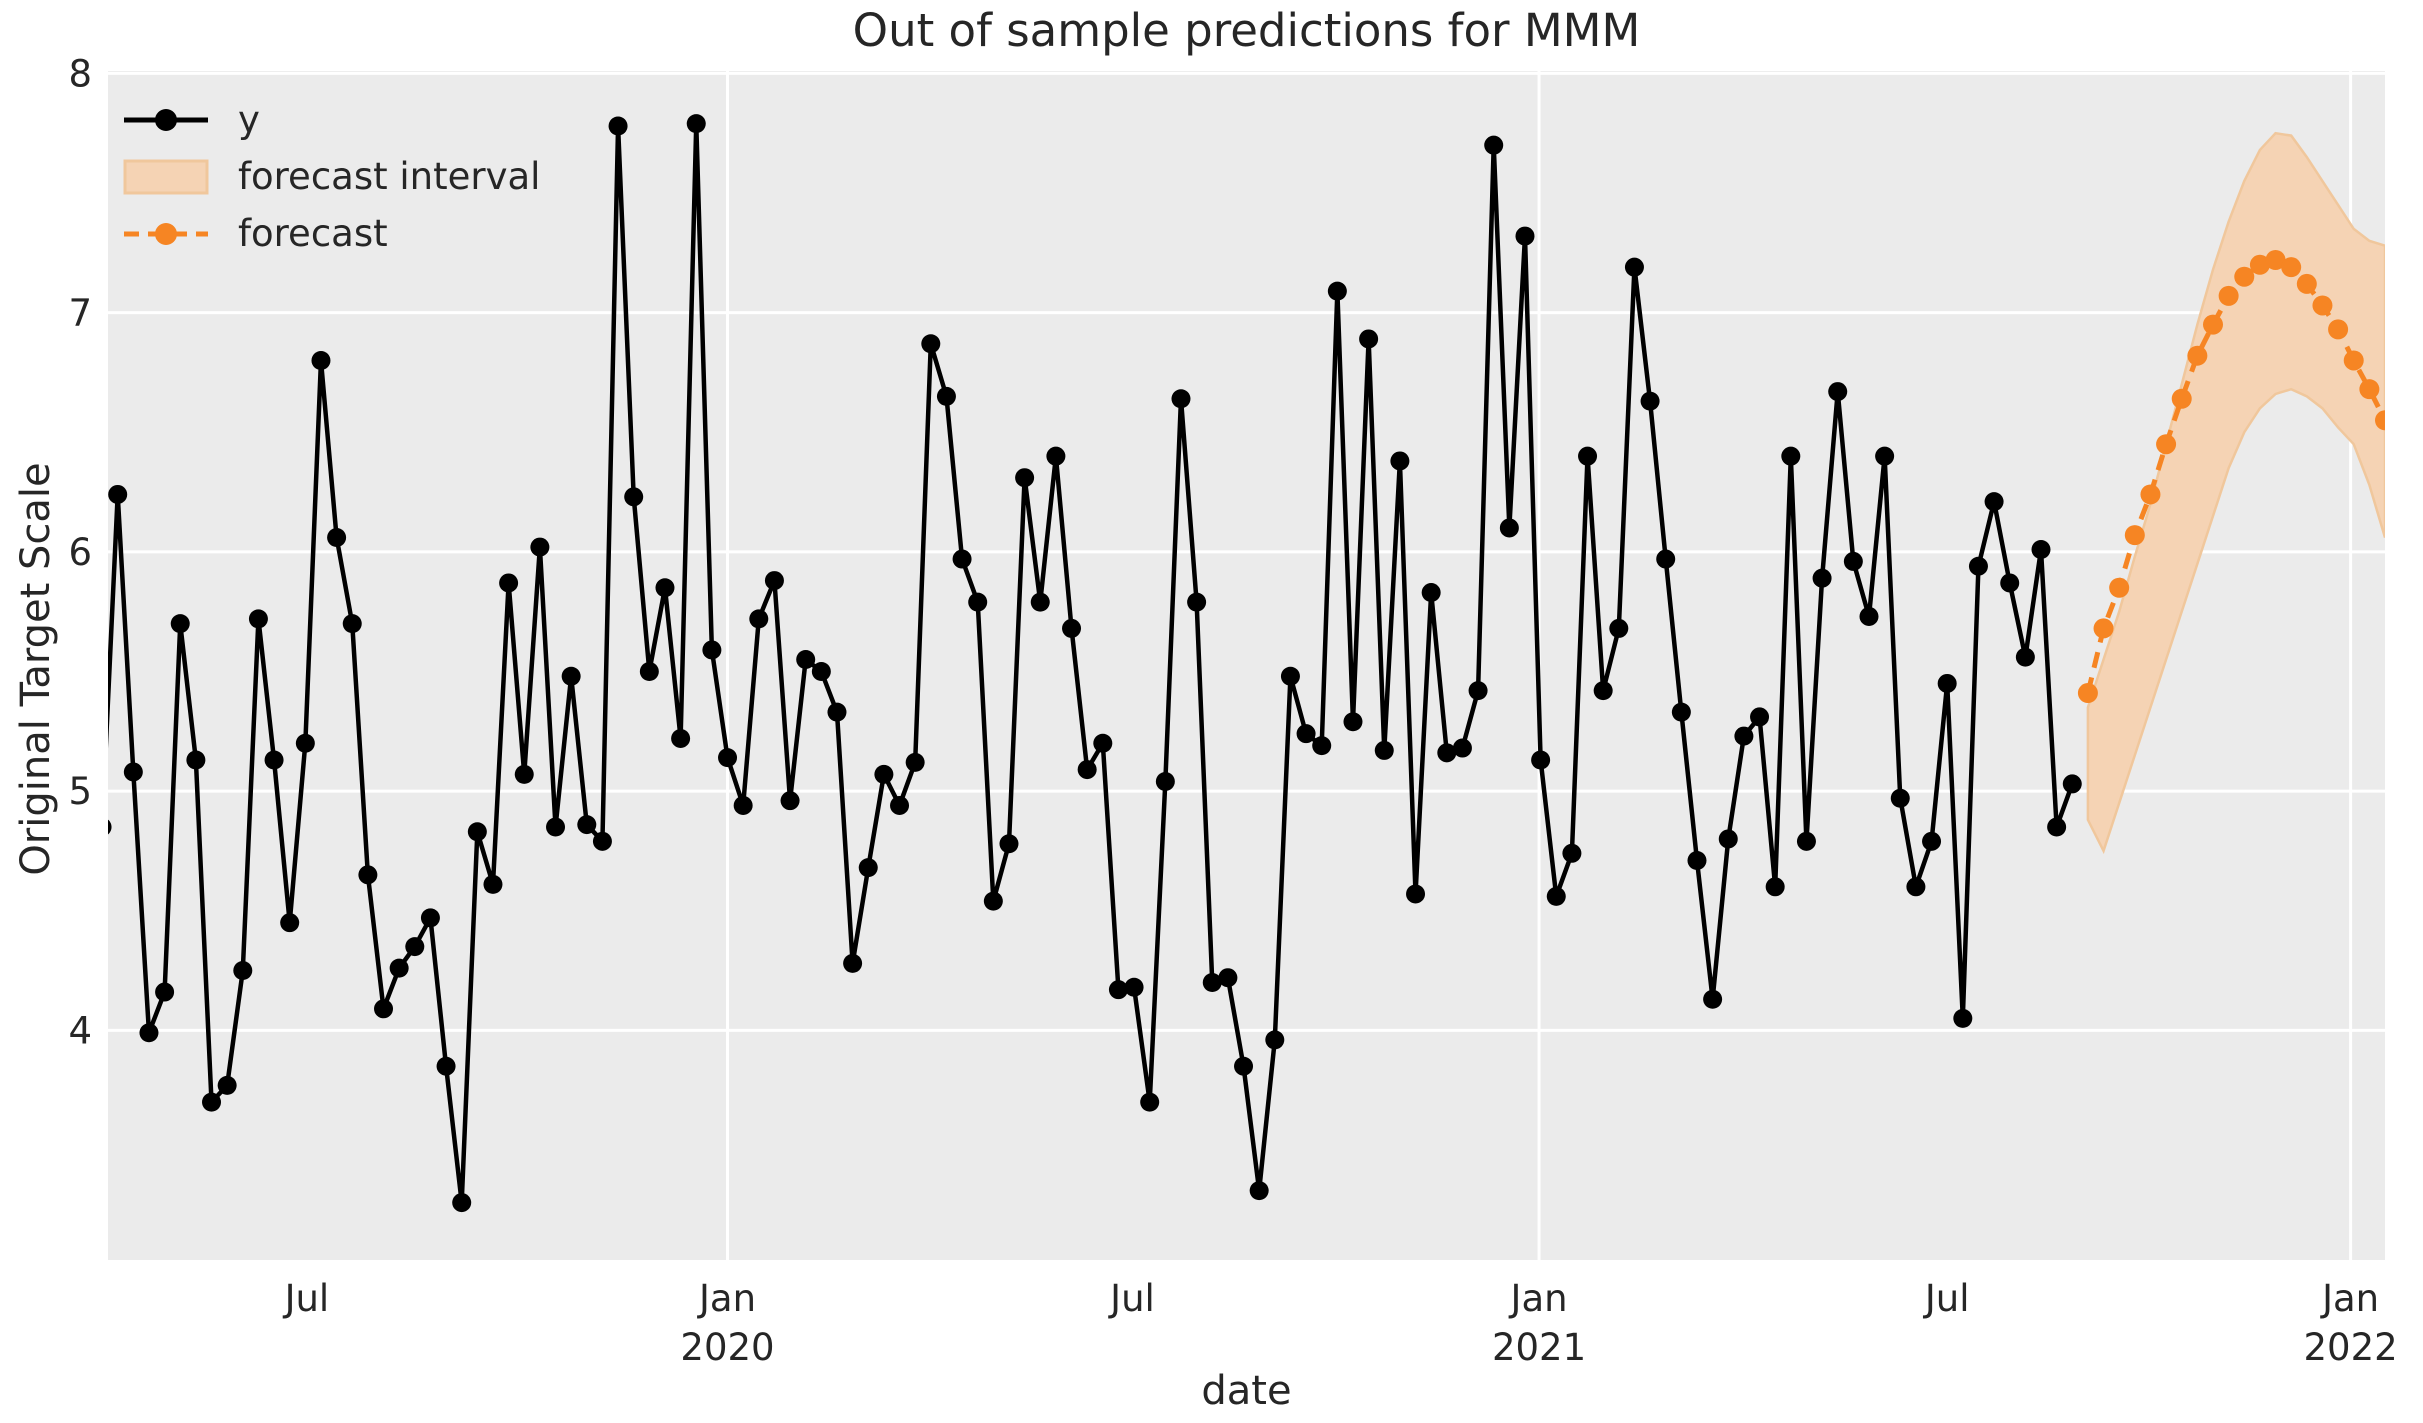  What do you see at coordinates (1246, 30) in the screenshot?
I see `chart-title: Out of sample predictions for MMM` at bounding box center [1246, 30].